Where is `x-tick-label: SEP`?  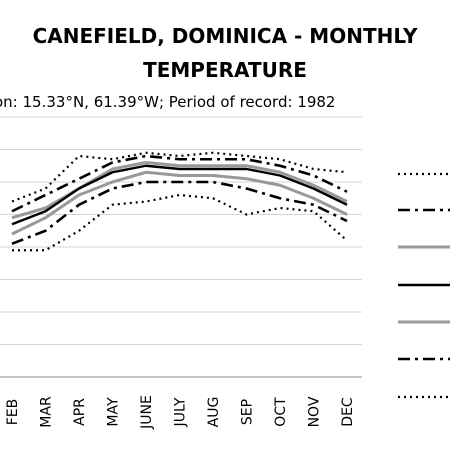 x-tick-label: SEP is located at coordinates (248, 412).